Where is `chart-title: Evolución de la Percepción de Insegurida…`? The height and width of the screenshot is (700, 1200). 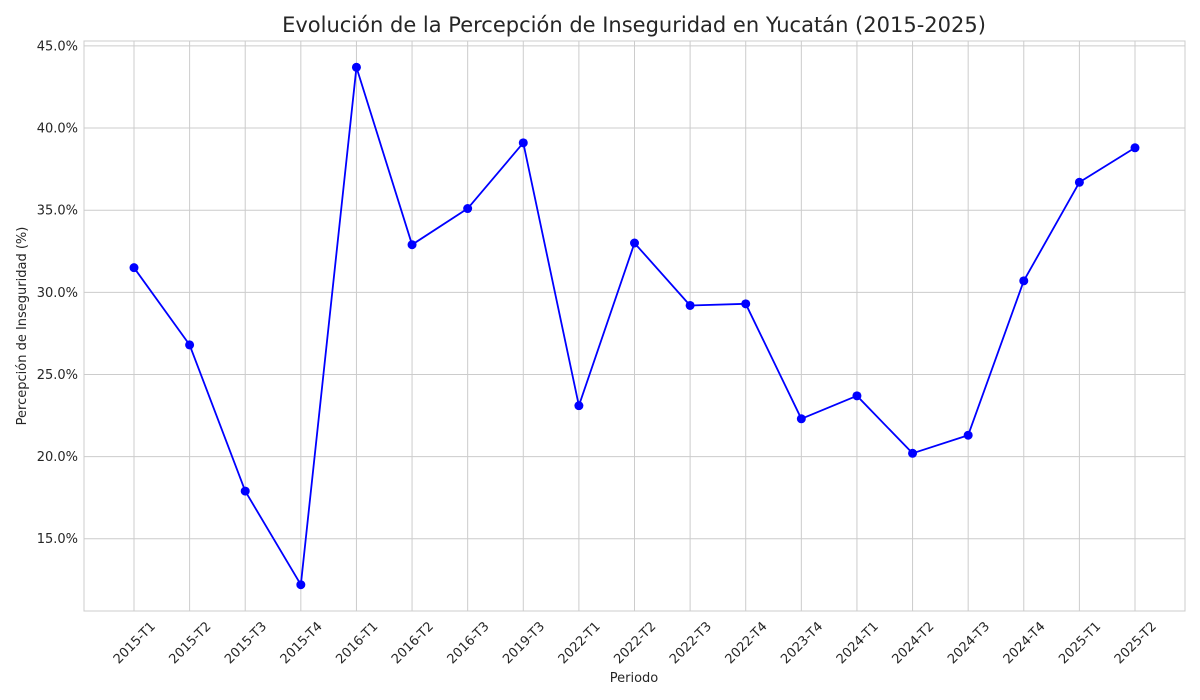 chart-title: Evolución de la Percepción de Insegurida… is located at coordinates (634, 25).